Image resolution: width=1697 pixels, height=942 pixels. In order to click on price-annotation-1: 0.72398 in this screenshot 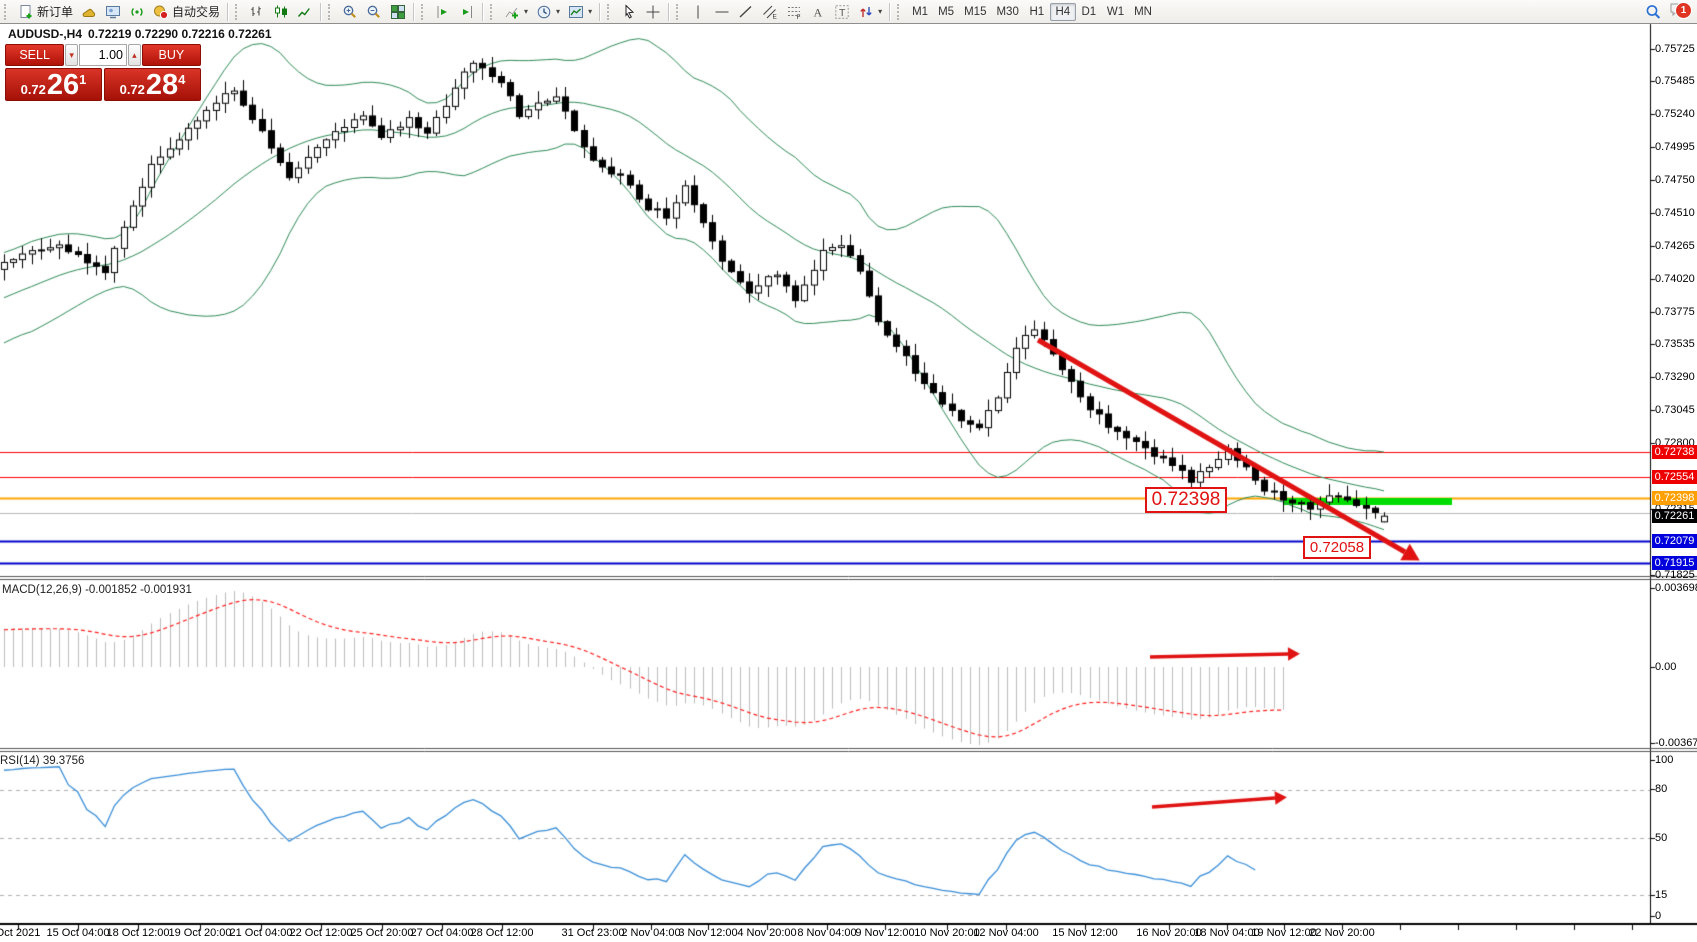, I will do `click(1186, 500)`.